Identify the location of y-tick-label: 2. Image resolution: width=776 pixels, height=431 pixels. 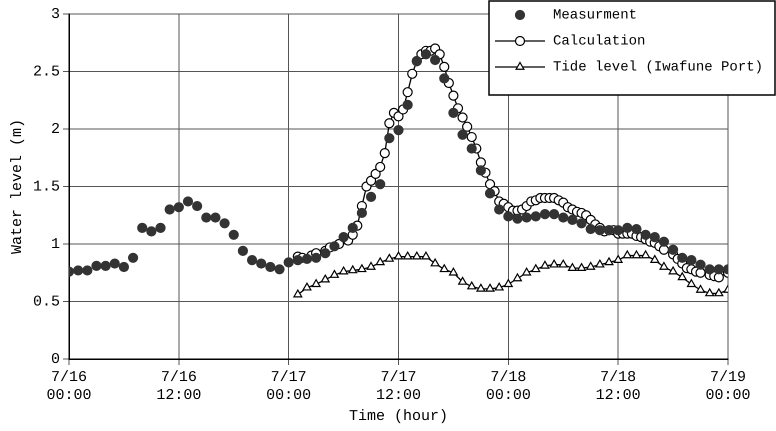
(55, 129).